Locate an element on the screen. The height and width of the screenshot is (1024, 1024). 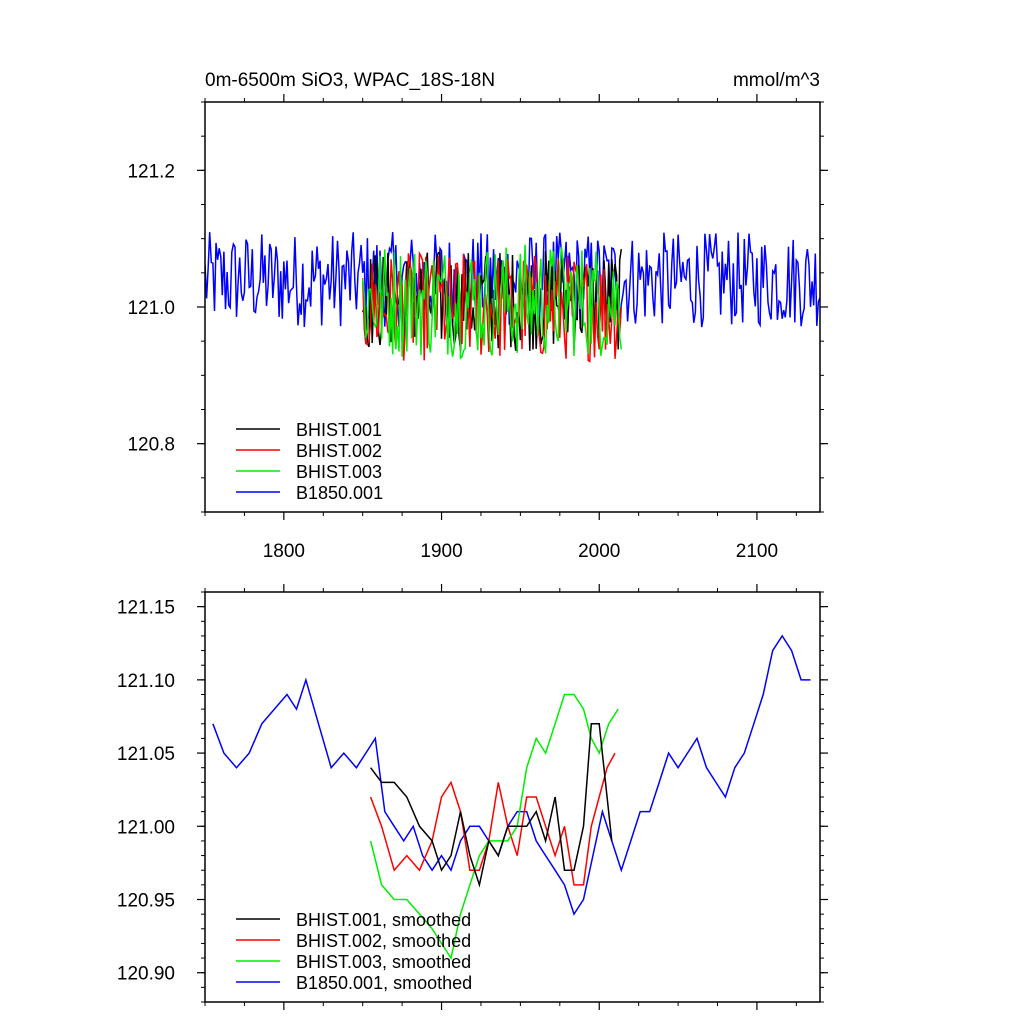
legend-label: BHIST.001, smoothed is located at coordinates (383, 920).